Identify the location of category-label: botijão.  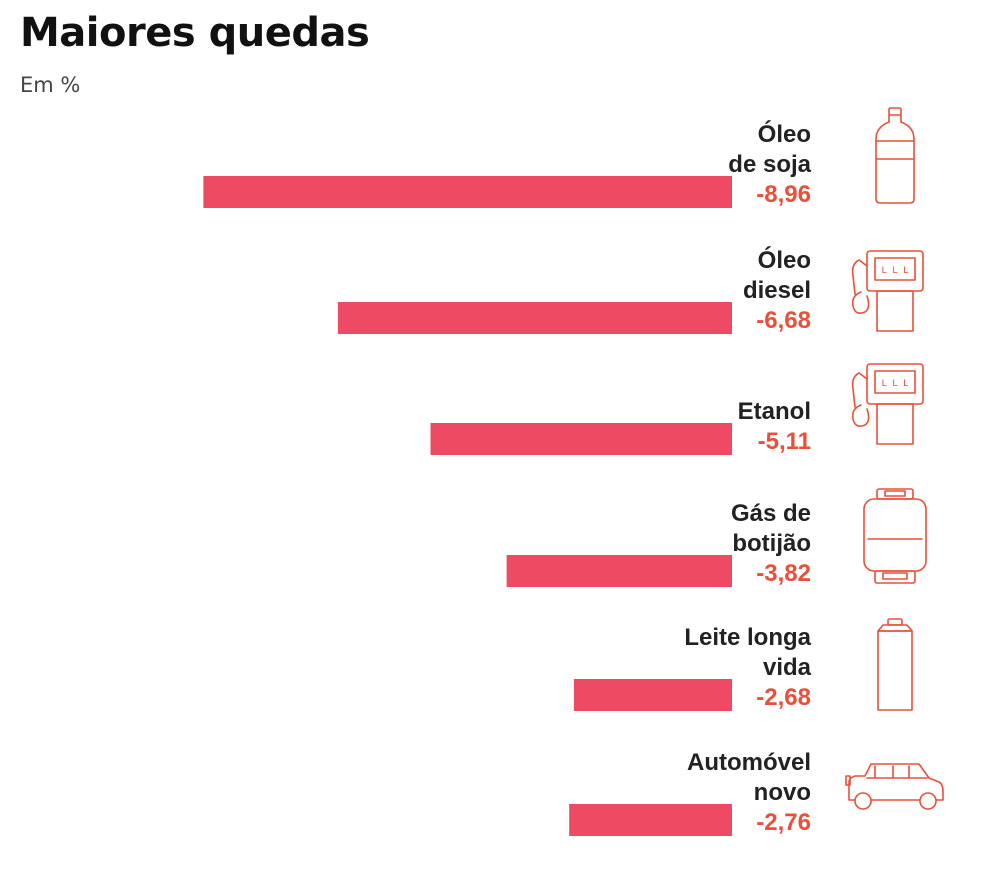
(771, 543).